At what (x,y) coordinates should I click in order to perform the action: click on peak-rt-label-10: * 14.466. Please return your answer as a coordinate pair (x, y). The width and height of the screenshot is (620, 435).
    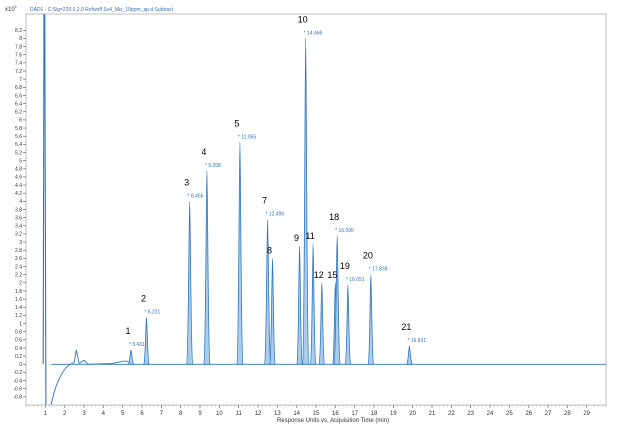
    Looking at the image, I should click on (313, 33).